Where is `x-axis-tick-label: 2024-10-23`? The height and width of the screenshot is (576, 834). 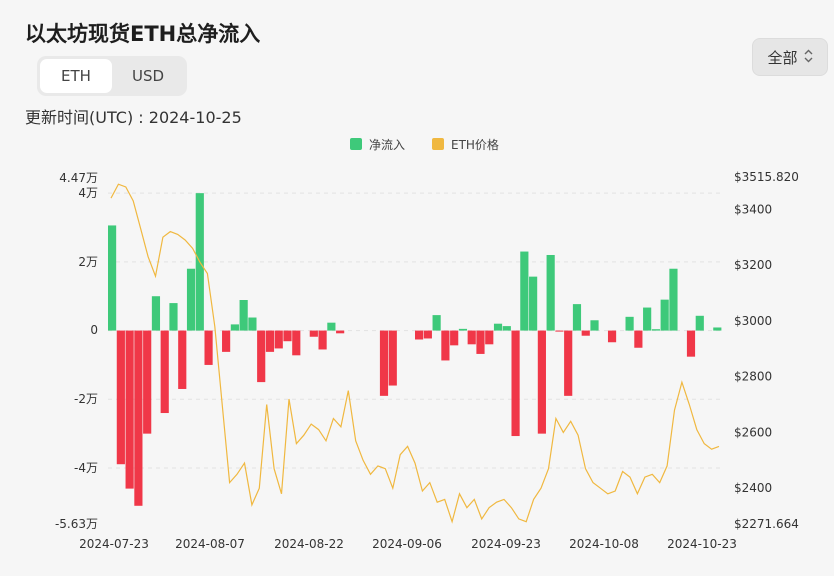
x-axis-tick-label: 2024-10-23 is located at coordinates (702, 544).